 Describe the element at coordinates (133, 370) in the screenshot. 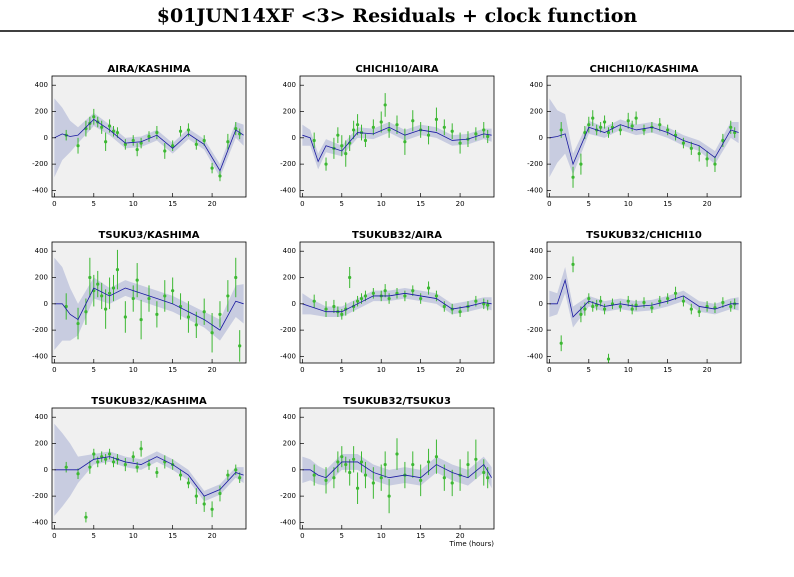

I see `x-tick-label: 10` at that location.